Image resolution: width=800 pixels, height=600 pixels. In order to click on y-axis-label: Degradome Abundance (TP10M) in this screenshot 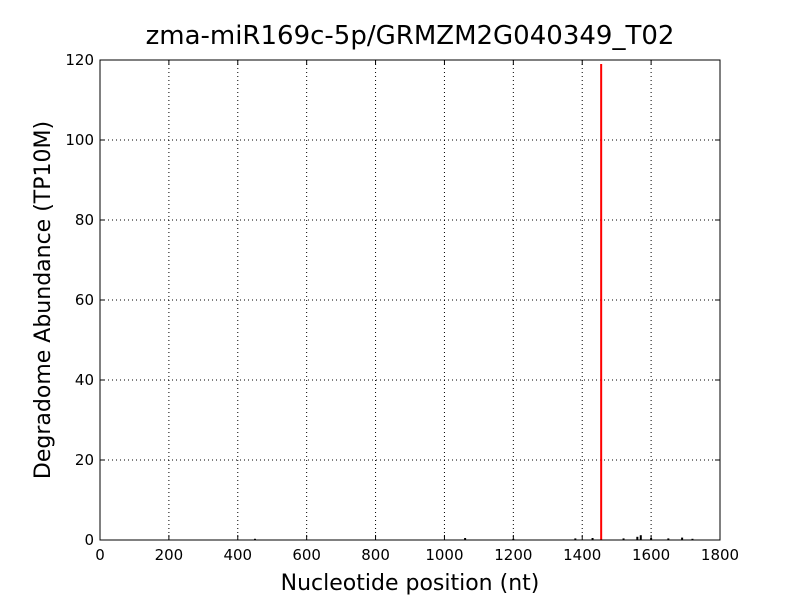, I will do `click(43, 300)`.